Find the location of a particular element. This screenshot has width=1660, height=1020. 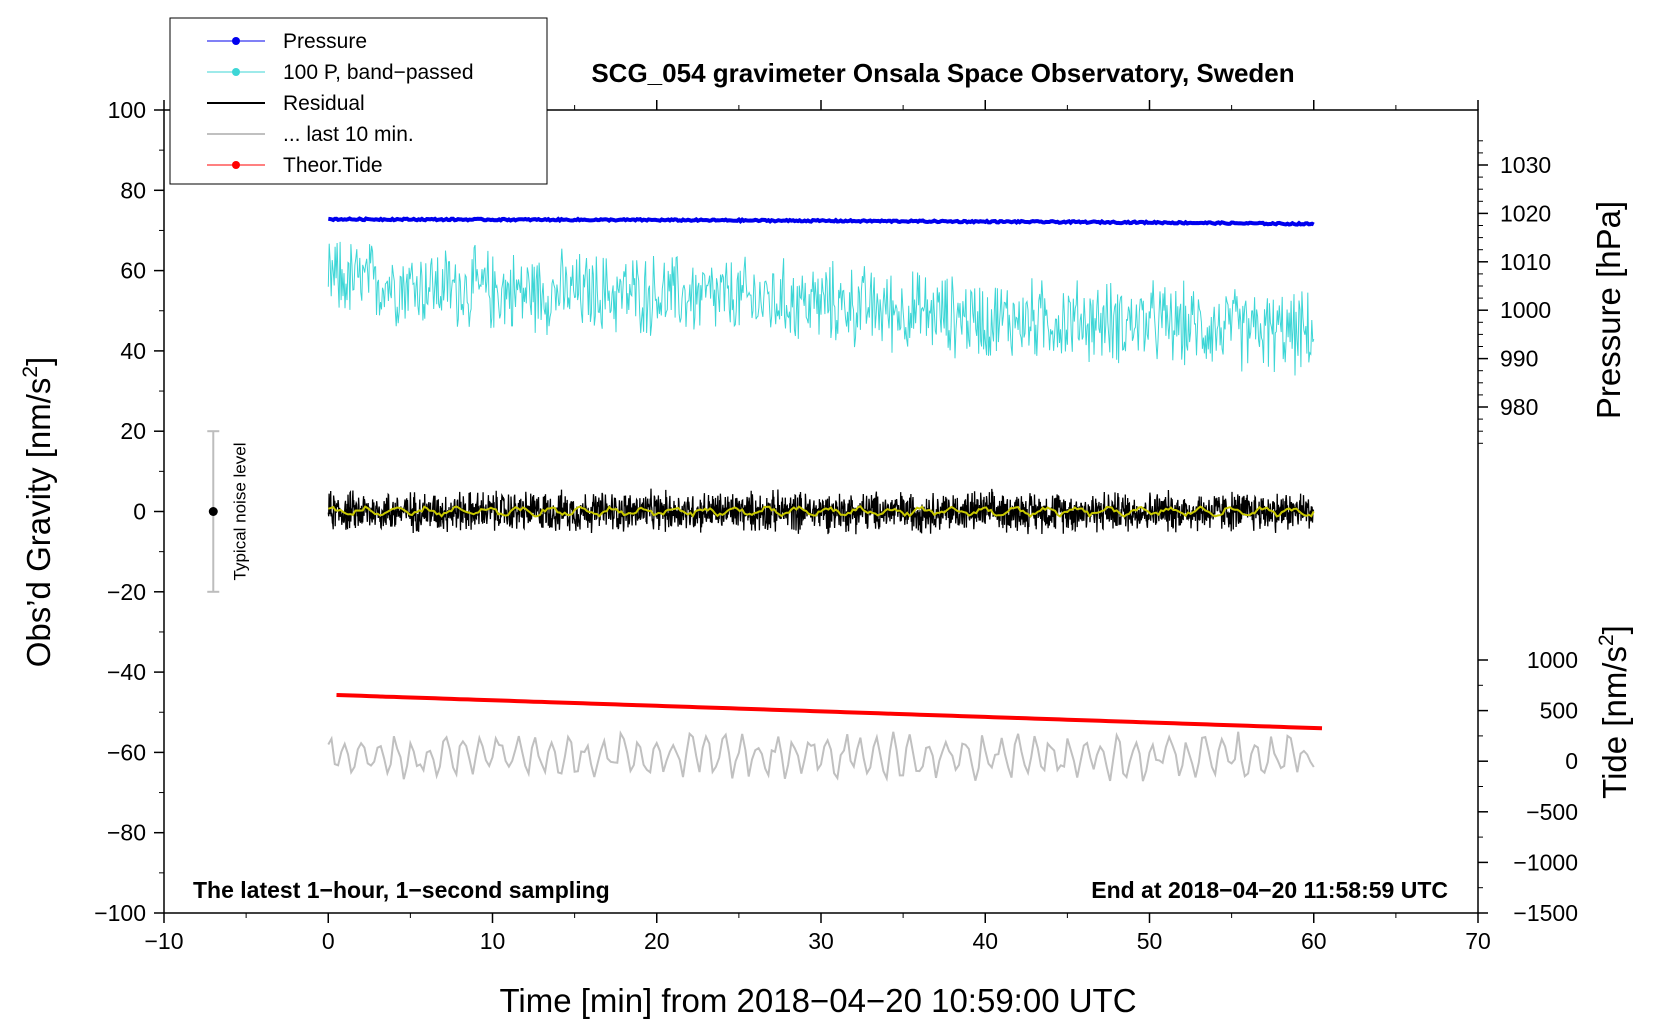

y-tick-label: 100 is located at coordinates (127, 110).